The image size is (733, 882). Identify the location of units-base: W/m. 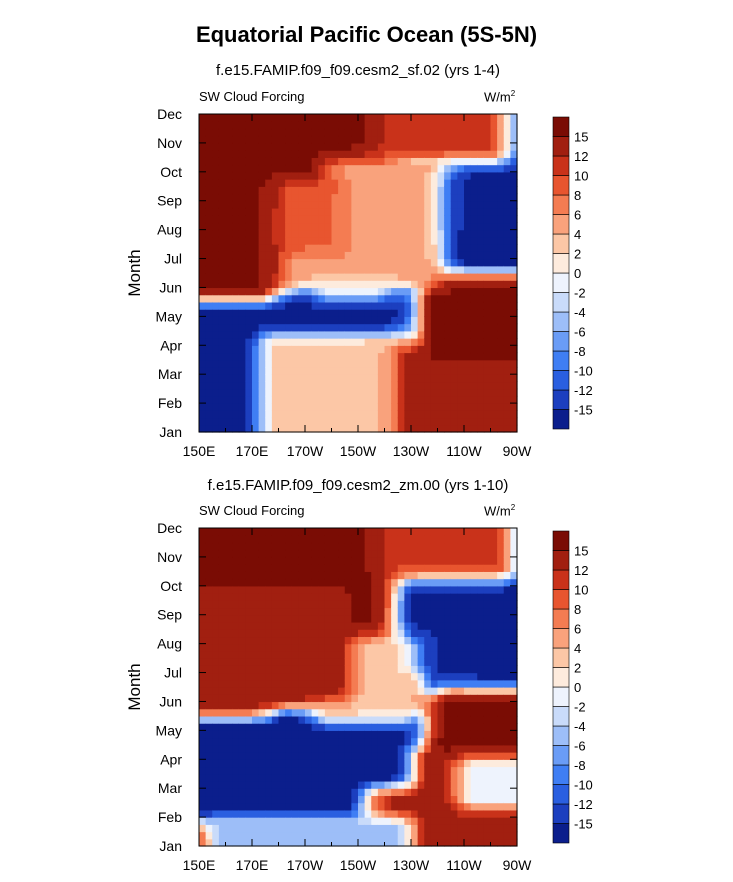
(497, 511).